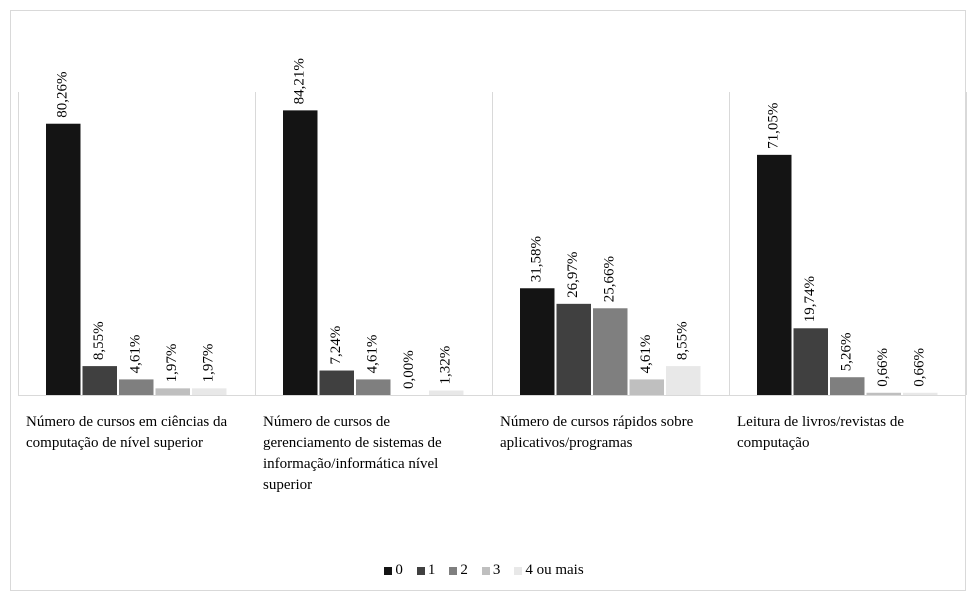 The image size is (968, 592). What do you see at coordinates (336, 345) in the screenshot?
I see `value-label: 7,24%` at bounding box center [336, 345].